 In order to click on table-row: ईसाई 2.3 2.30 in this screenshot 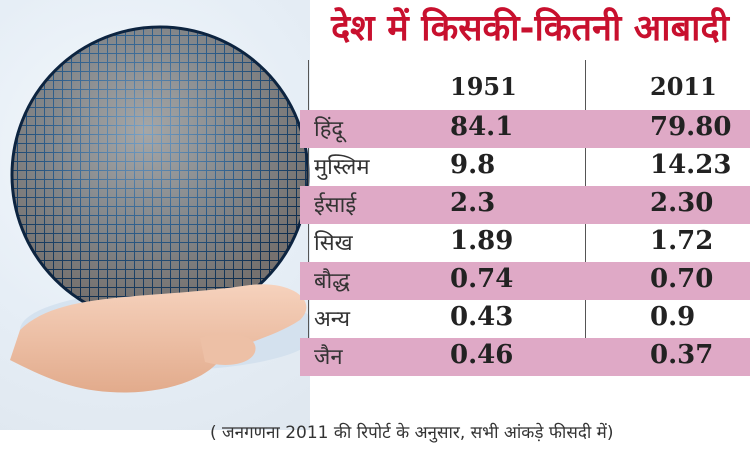, I will do `click(525, 205)`.